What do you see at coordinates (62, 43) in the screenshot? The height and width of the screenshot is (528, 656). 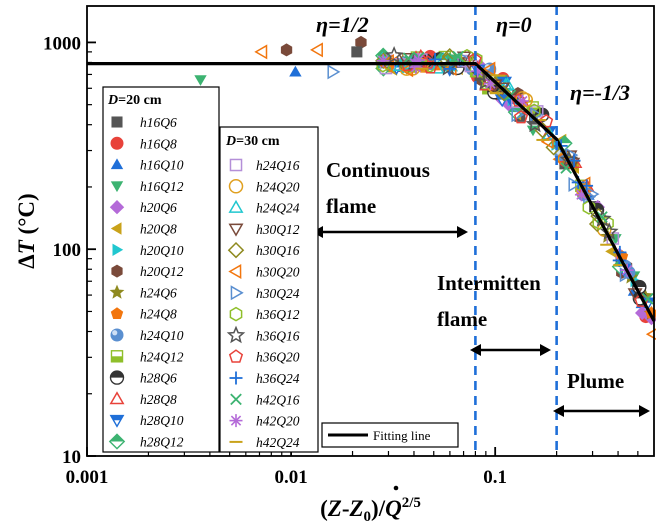 I see `y-tick-label: 1000` at bounding box center [62, 43].